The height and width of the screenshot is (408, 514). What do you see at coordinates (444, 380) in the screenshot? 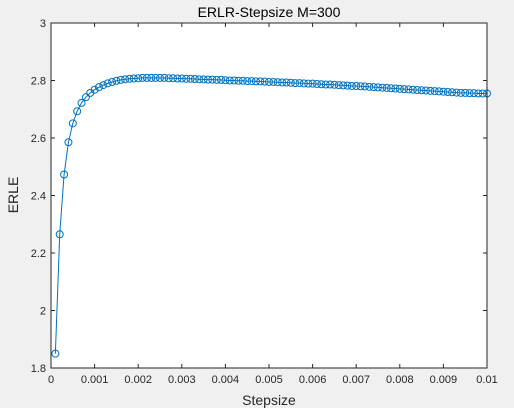
I see `x-tick-label: 0.009` at bounding box center [444, 380].